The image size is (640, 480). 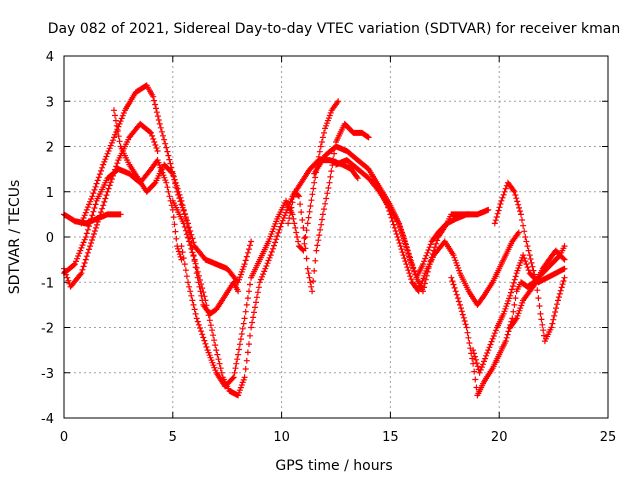 What do you see at coordinates (173, 437) in the screenshot?
I see `x-tick-label: 5` at bounding box center [173, 437].